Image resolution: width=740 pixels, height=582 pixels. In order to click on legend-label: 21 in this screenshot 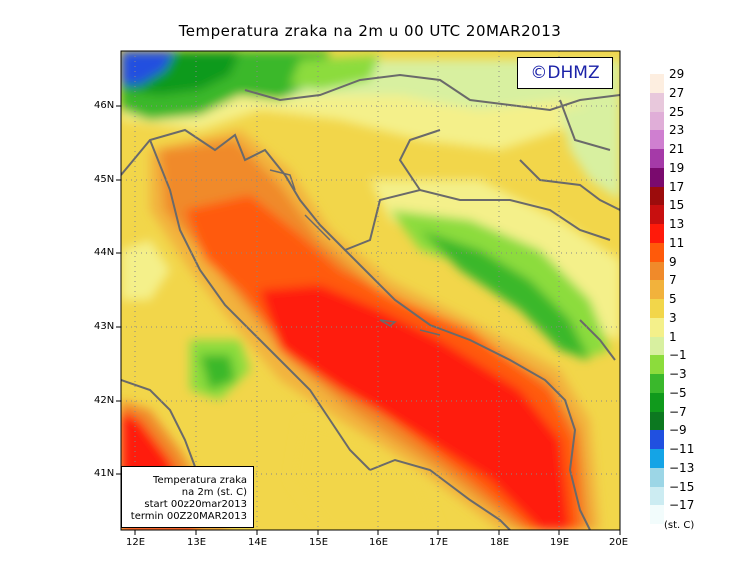, I will do `click(677, 149)`.